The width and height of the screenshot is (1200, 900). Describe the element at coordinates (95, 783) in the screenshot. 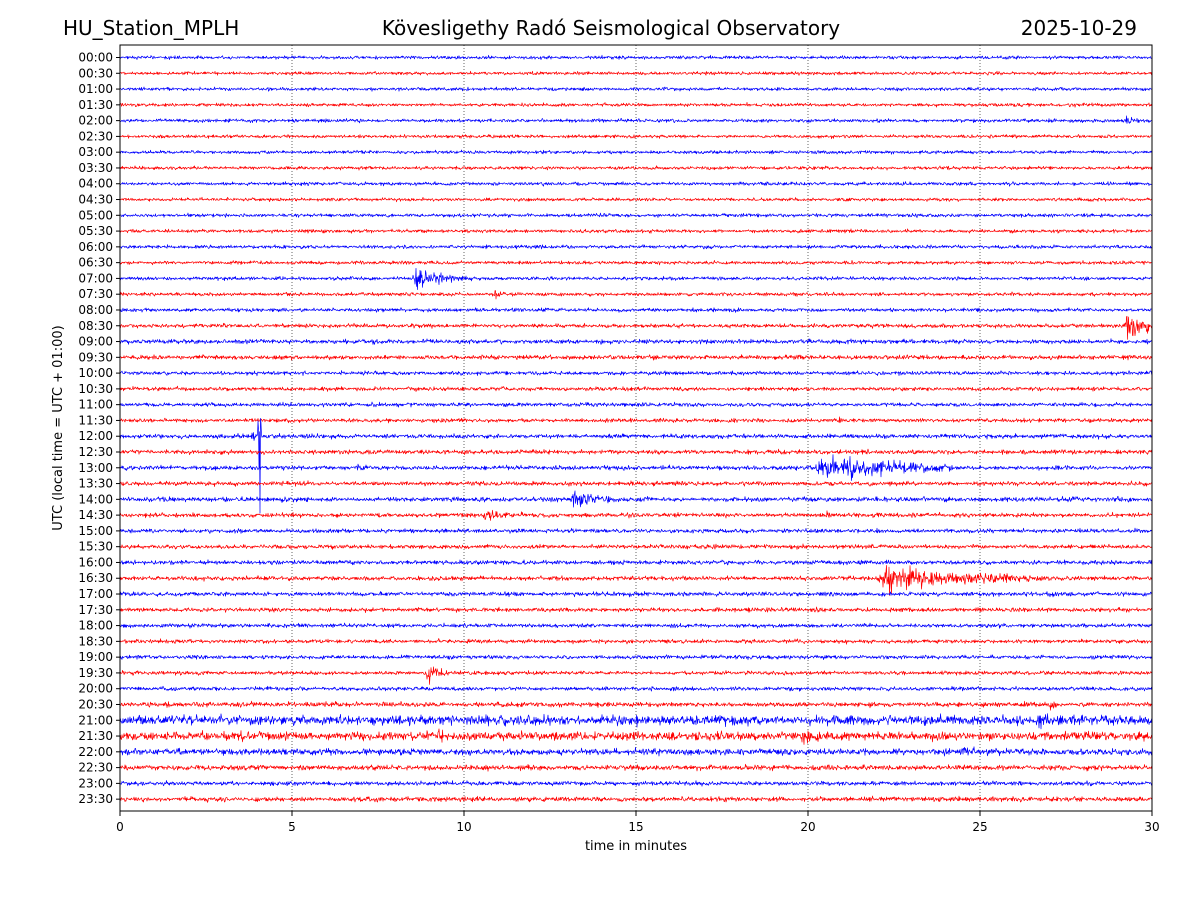

I see `y-tick-label: 23:00` at that location.